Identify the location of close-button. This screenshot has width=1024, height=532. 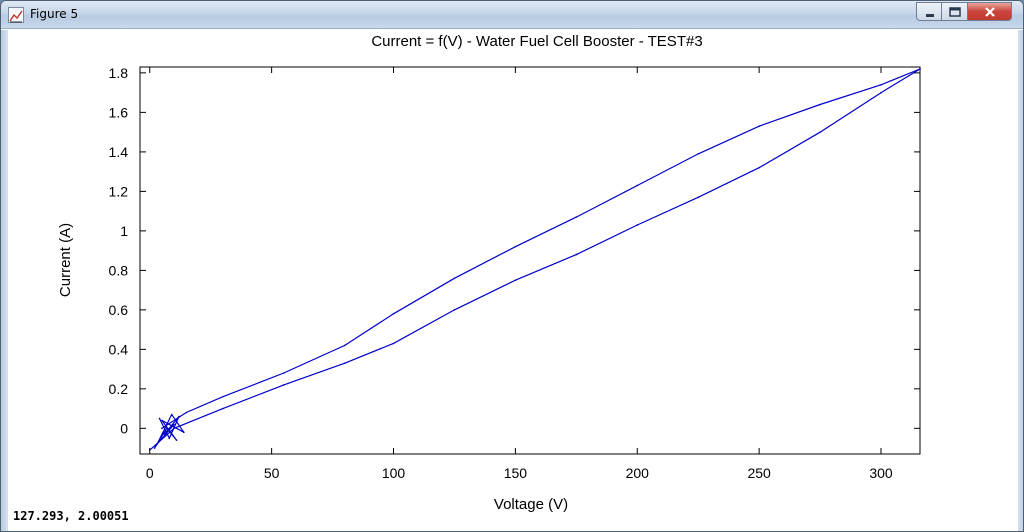
(990, 11).